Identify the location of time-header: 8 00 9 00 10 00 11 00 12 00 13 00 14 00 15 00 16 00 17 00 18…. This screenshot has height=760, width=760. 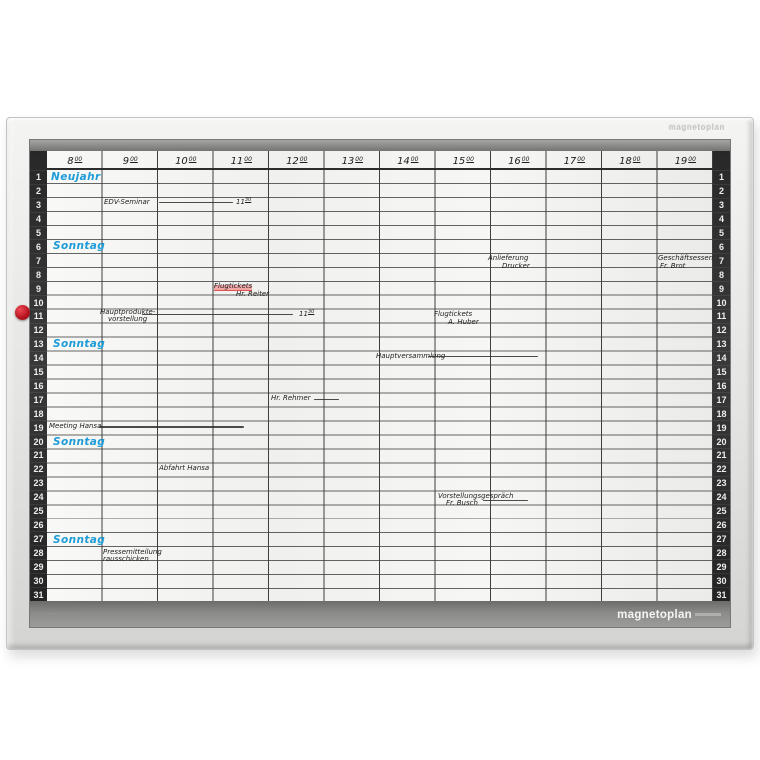
(380, 160).